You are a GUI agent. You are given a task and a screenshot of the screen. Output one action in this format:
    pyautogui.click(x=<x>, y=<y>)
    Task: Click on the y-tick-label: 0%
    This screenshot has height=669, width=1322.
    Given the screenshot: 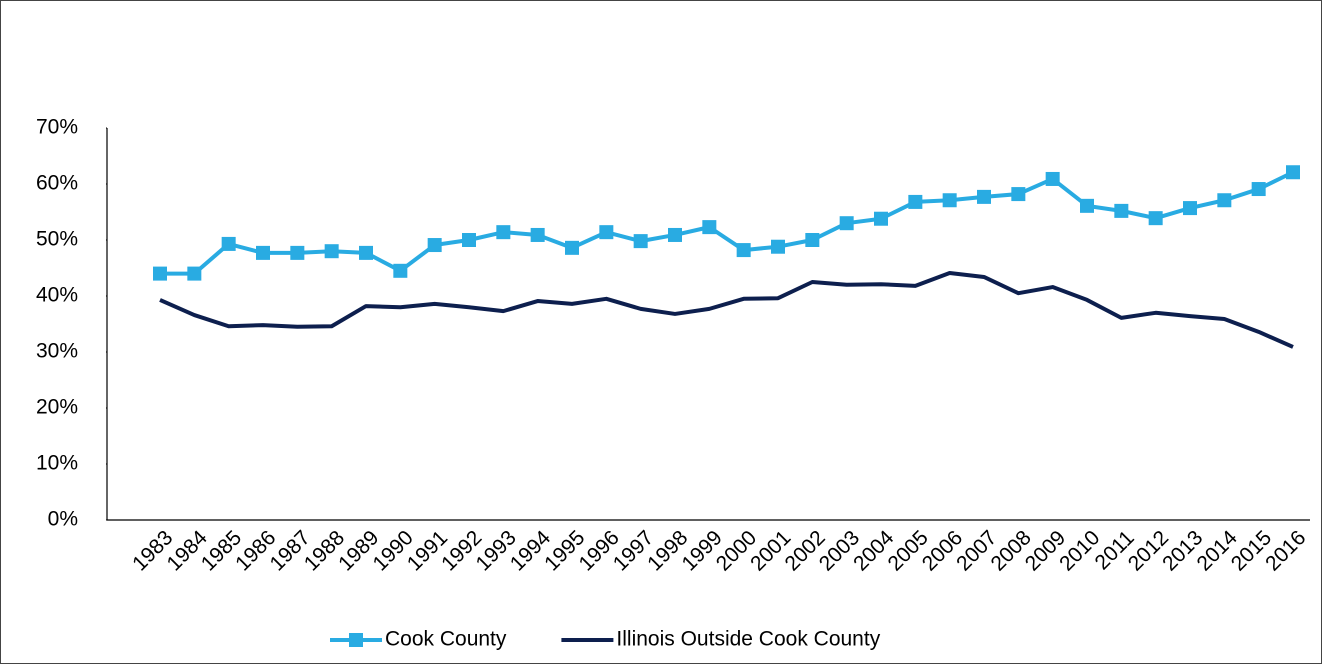 What is the action you would take?
    pyautogui.click(x=63, y=519)
    